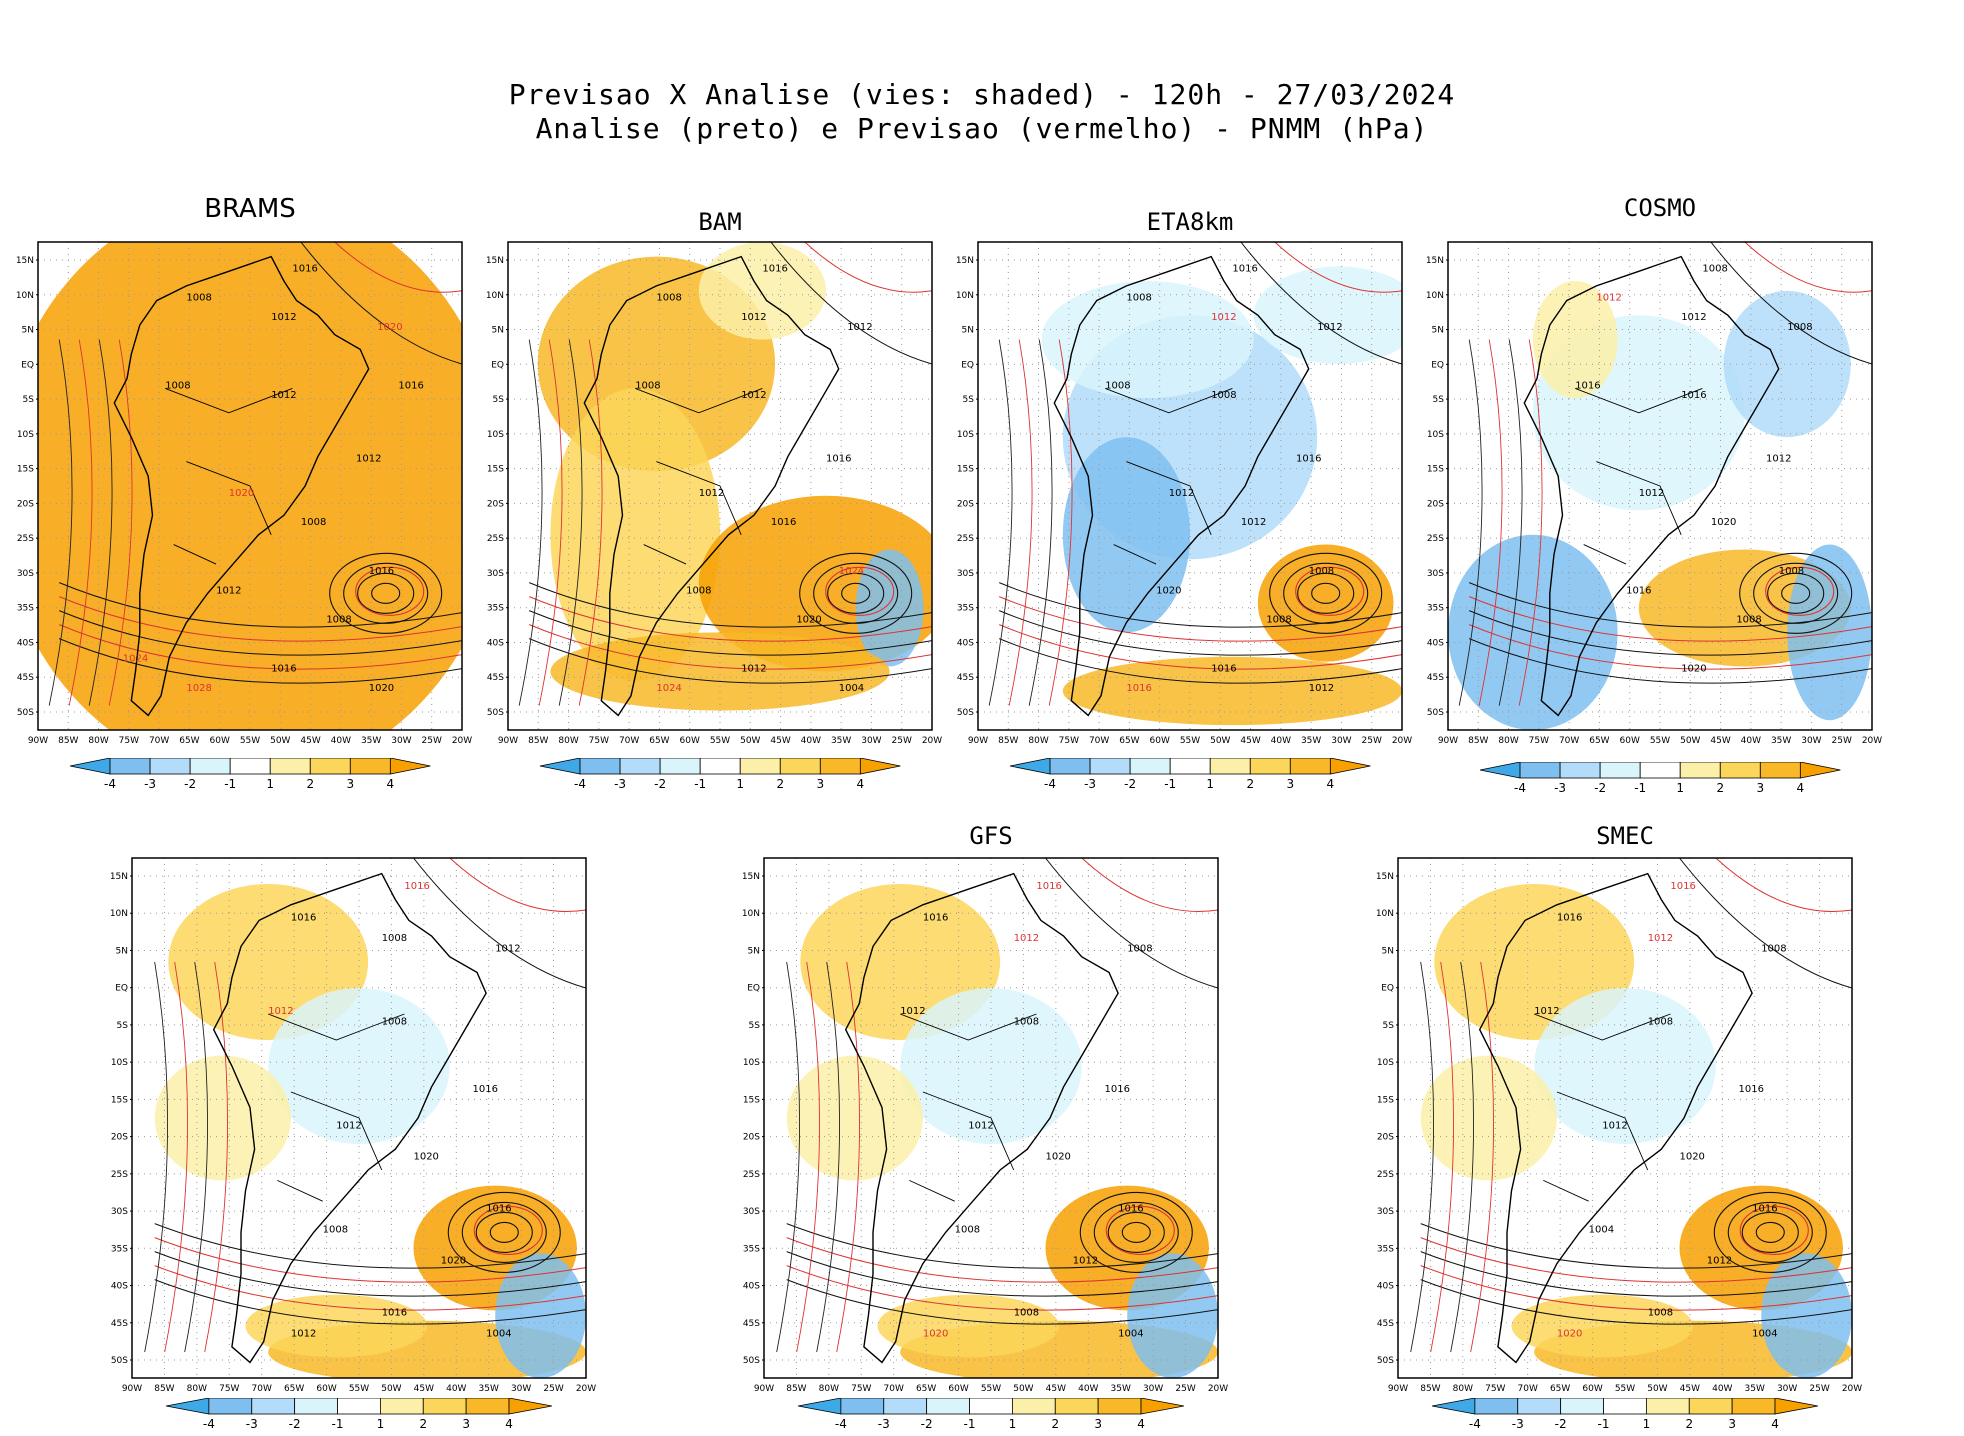 This screenshot has width=1964, height=1436. I want to click on isobar-label: 1020, so click(1168, 590).